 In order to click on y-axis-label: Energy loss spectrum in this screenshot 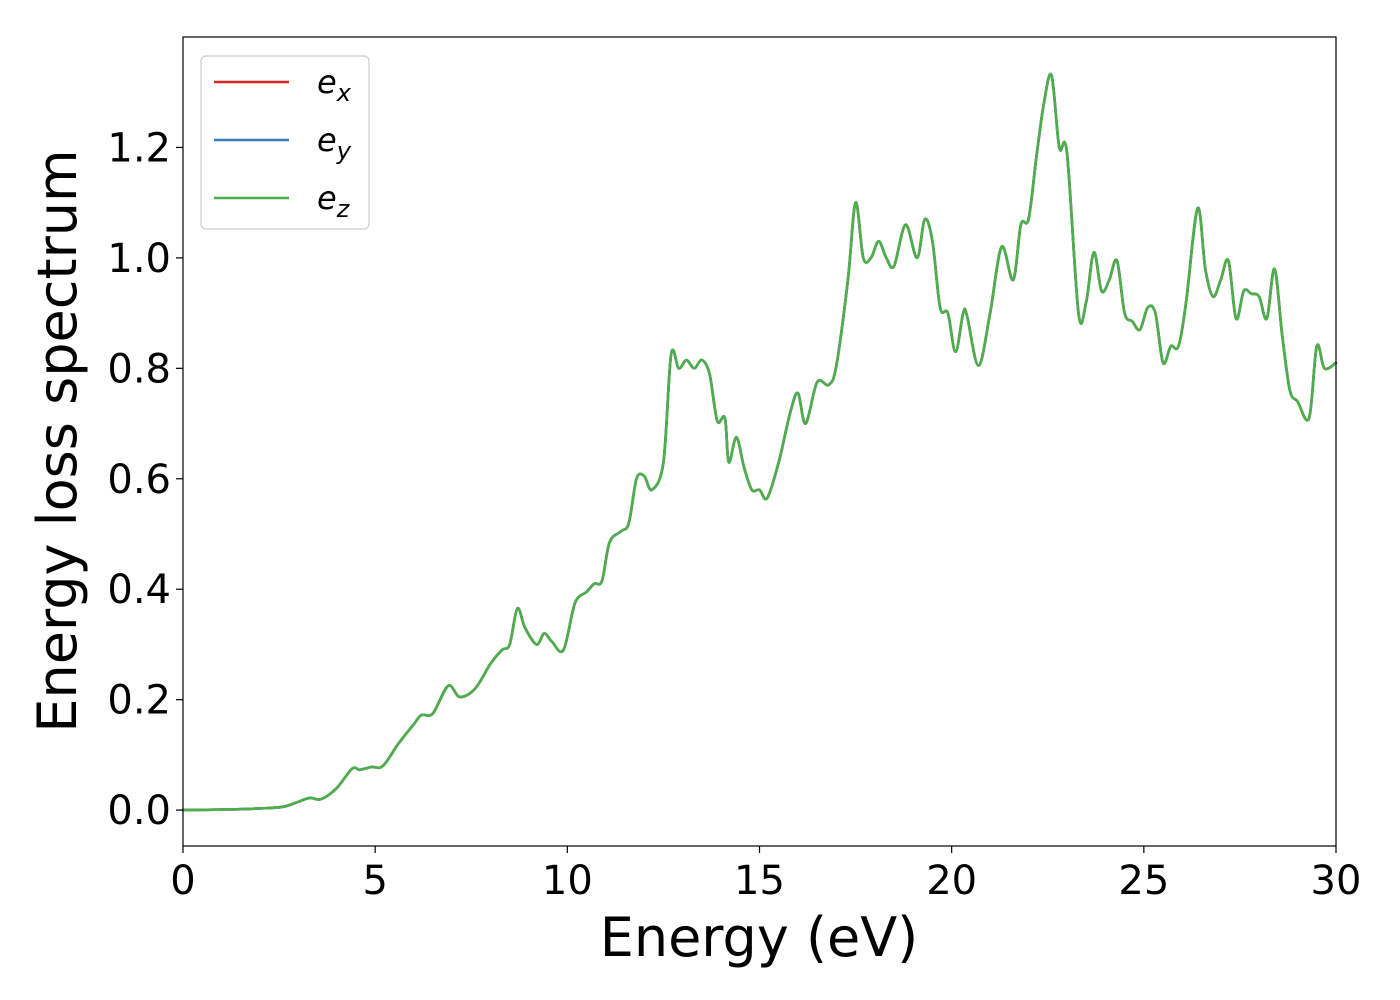, I will do `click(57, 440)`.